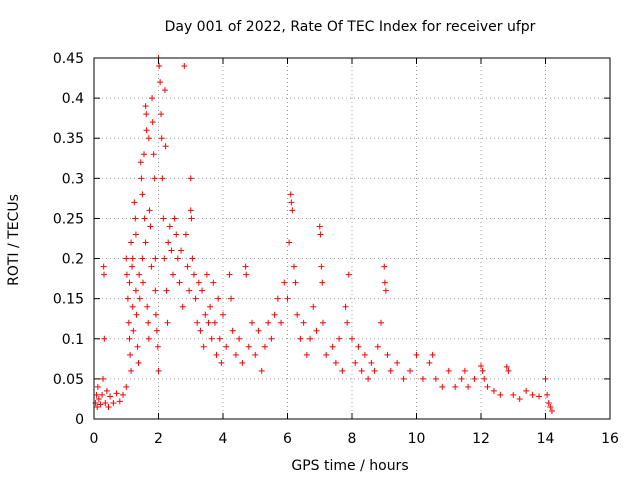 The image size is (640, 480). I want to click on y-tick-label: 0.05, so click(68, 380).